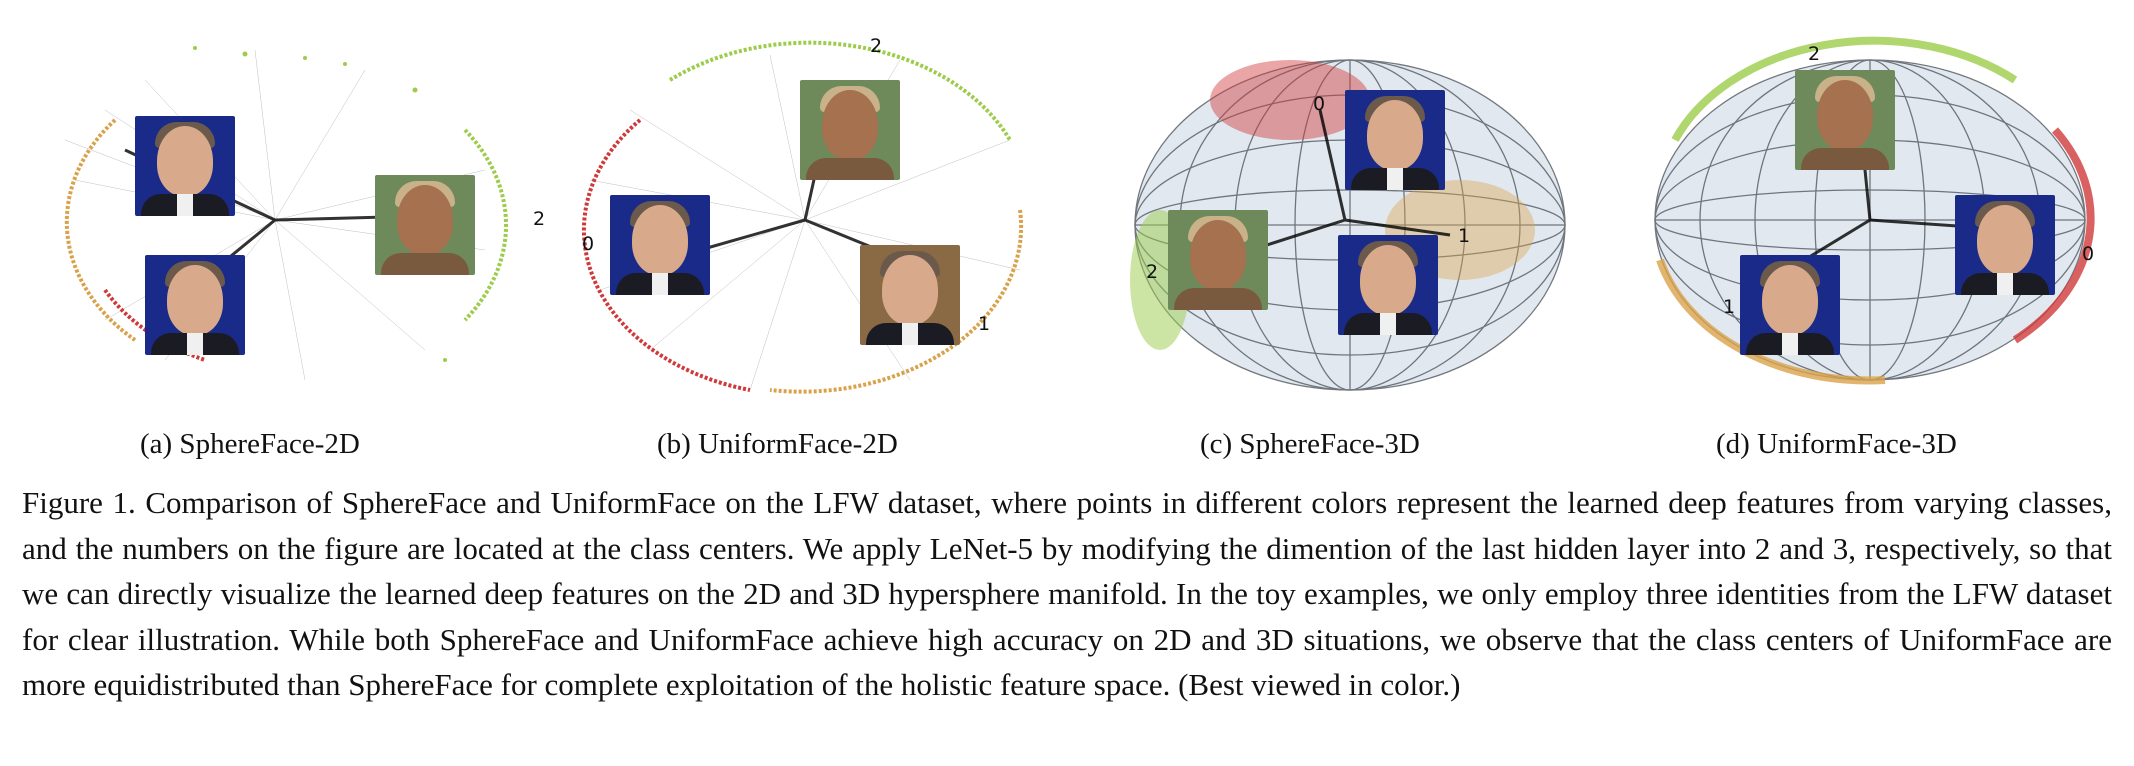 The image size is (2134, 766). What do you see at coordinates (1464, 236) in the screenshot?
I see `panel-c-center-1: 1` at bounding box center [1464, 236].